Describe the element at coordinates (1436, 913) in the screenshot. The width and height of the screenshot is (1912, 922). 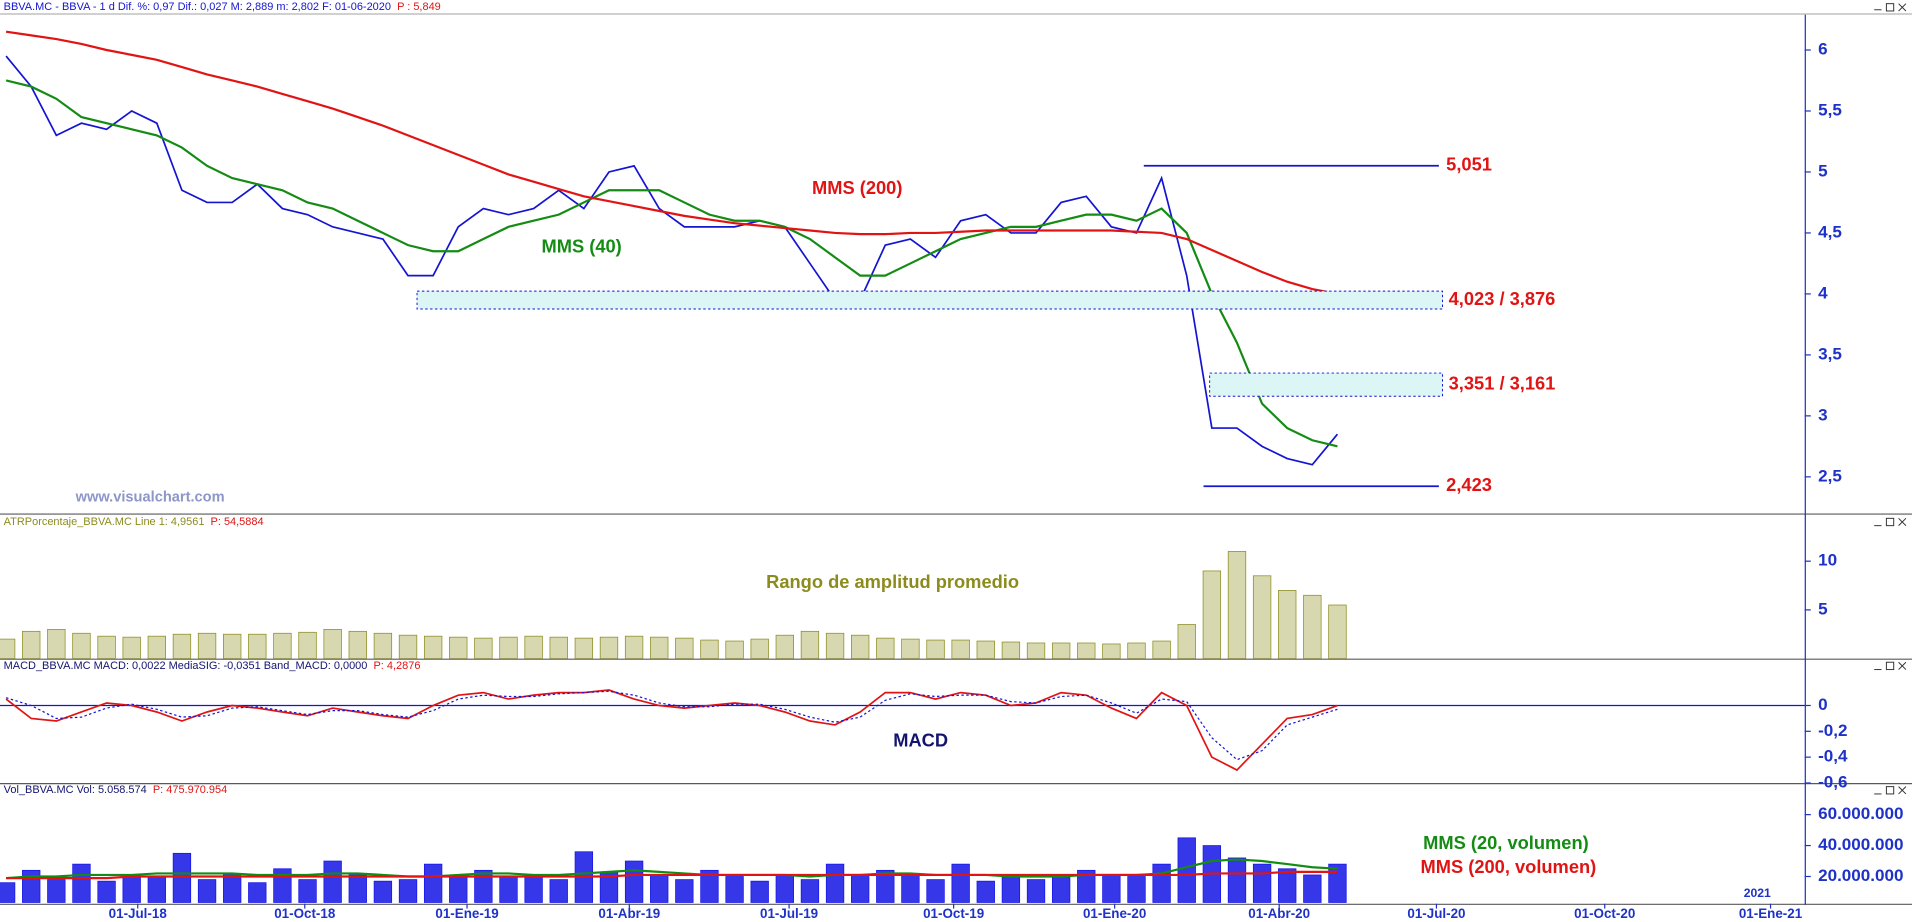
I see `x-tick-label: 01-Jul-20` at that location.